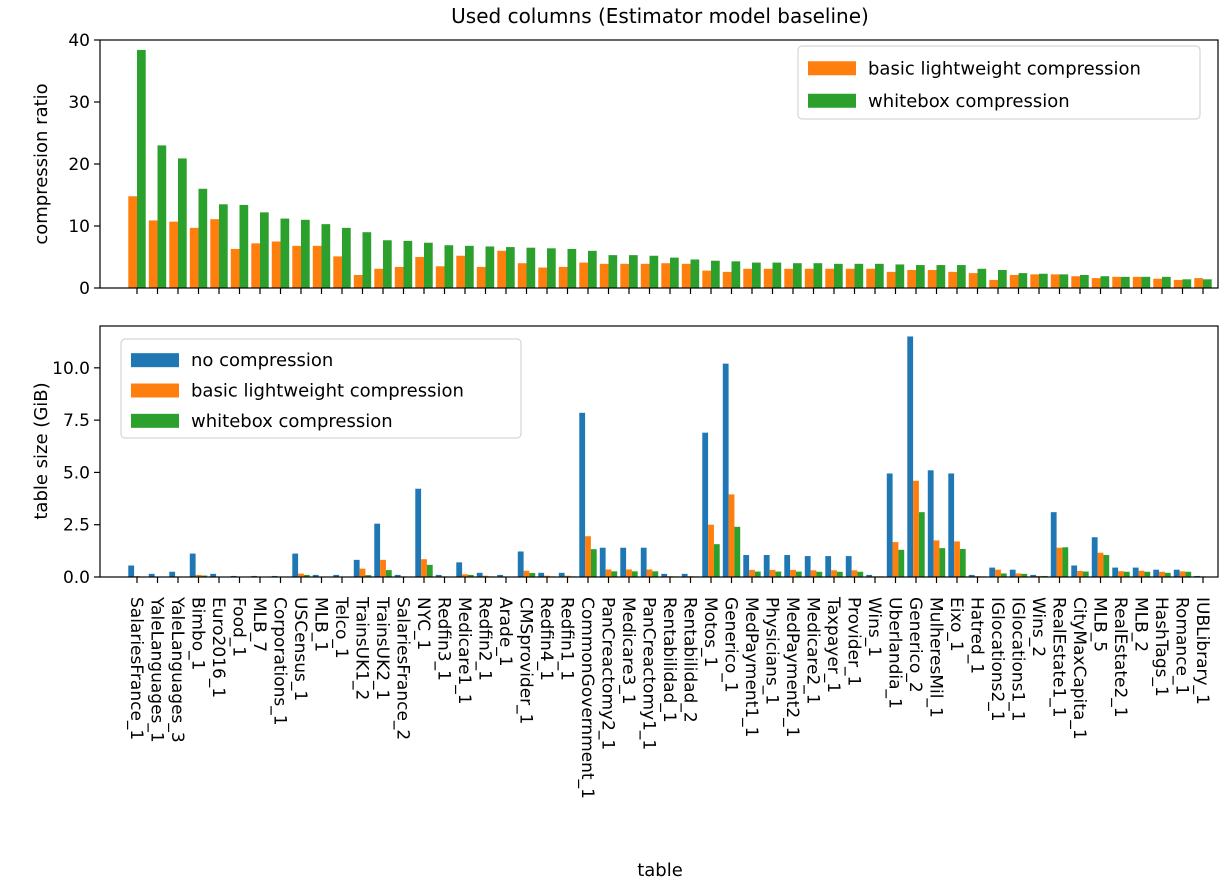 The height and width of the screenshot is (883, 1219). I want to click on x-tick-label: PanCreactomy2_1, so click(608, 673).